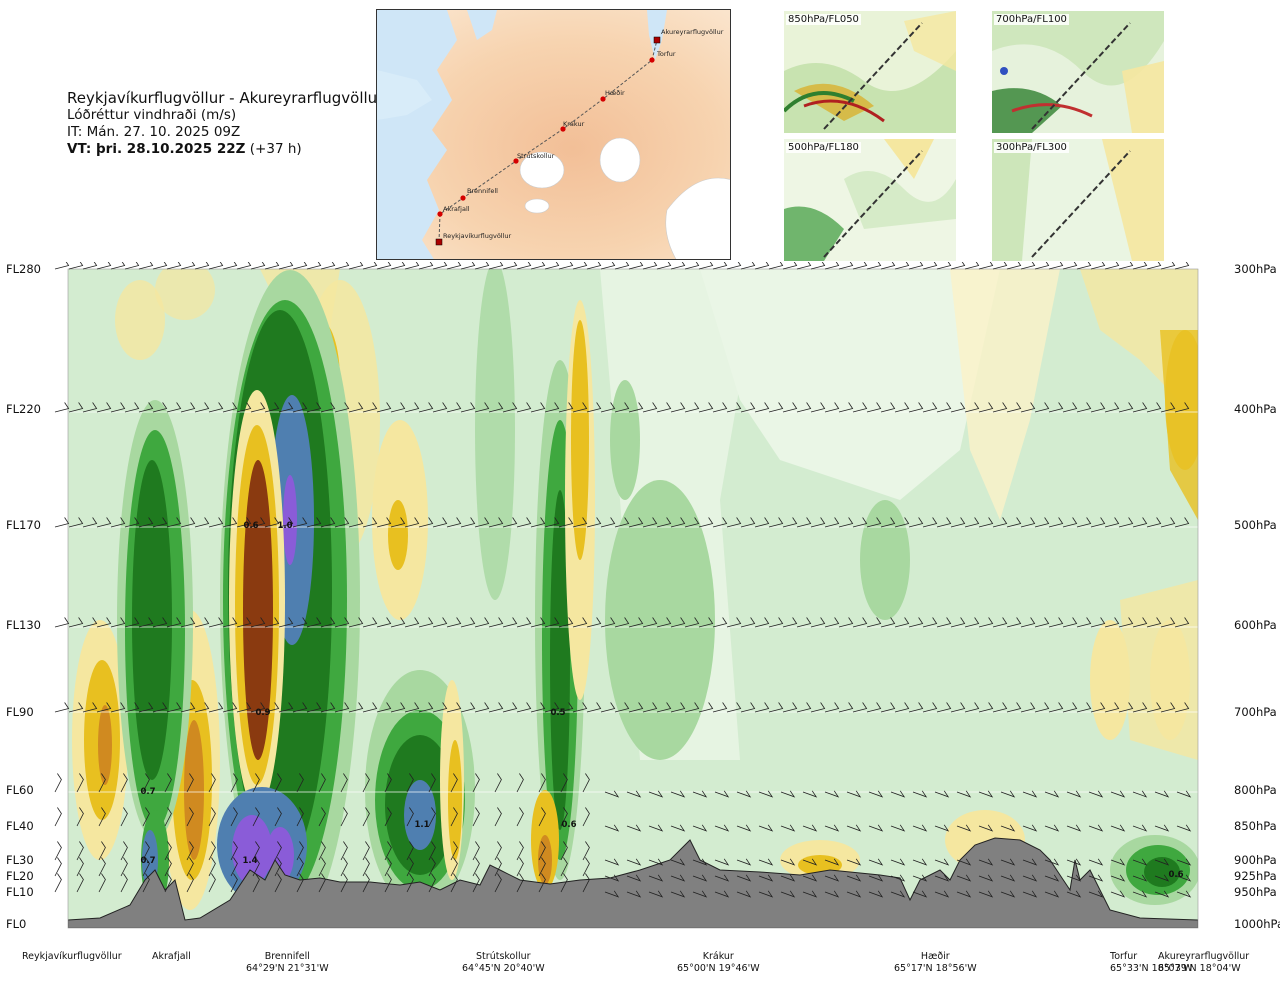 The image size is (1280, 981). Describe the element at coordinates (477, 236) in the screenshot. I see `map-label-reykjavik: Reykjavíkurflugvöllur` at that location.